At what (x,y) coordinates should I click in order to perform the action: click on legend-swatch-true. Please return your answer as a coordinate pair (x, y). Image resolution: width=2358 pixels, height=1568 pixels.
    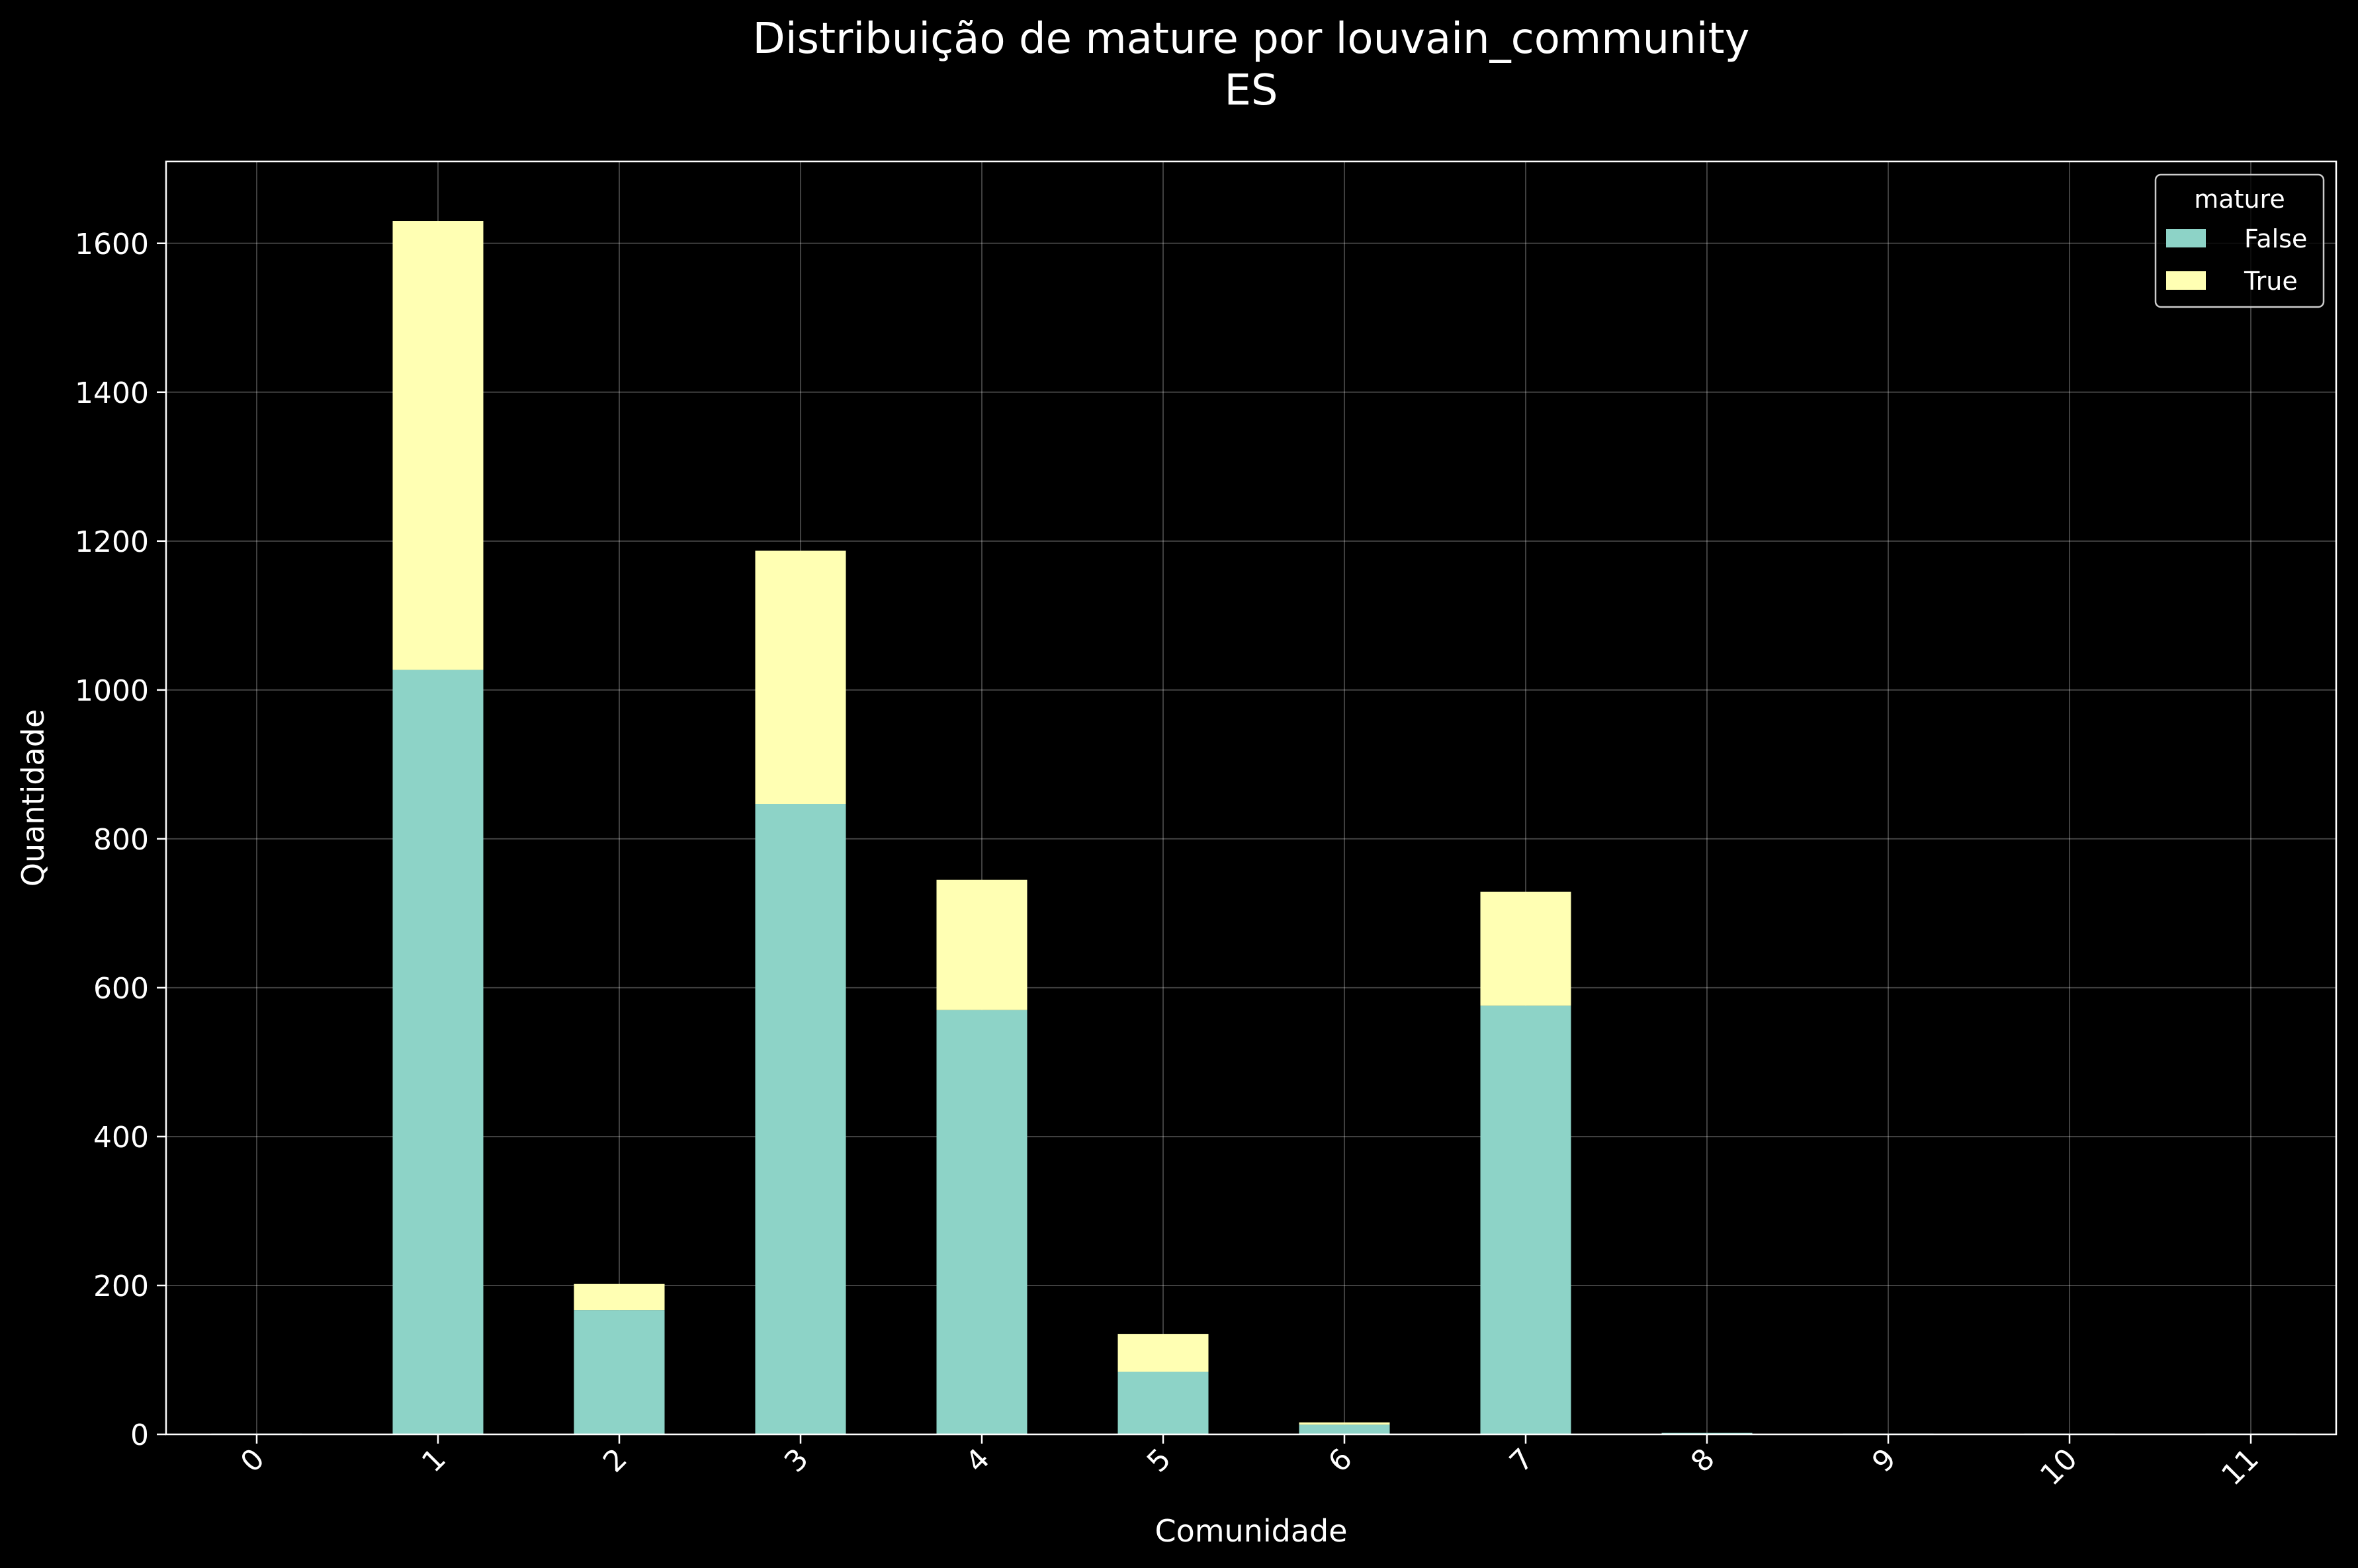
    Looking at the image, I should click on (2186, 281).